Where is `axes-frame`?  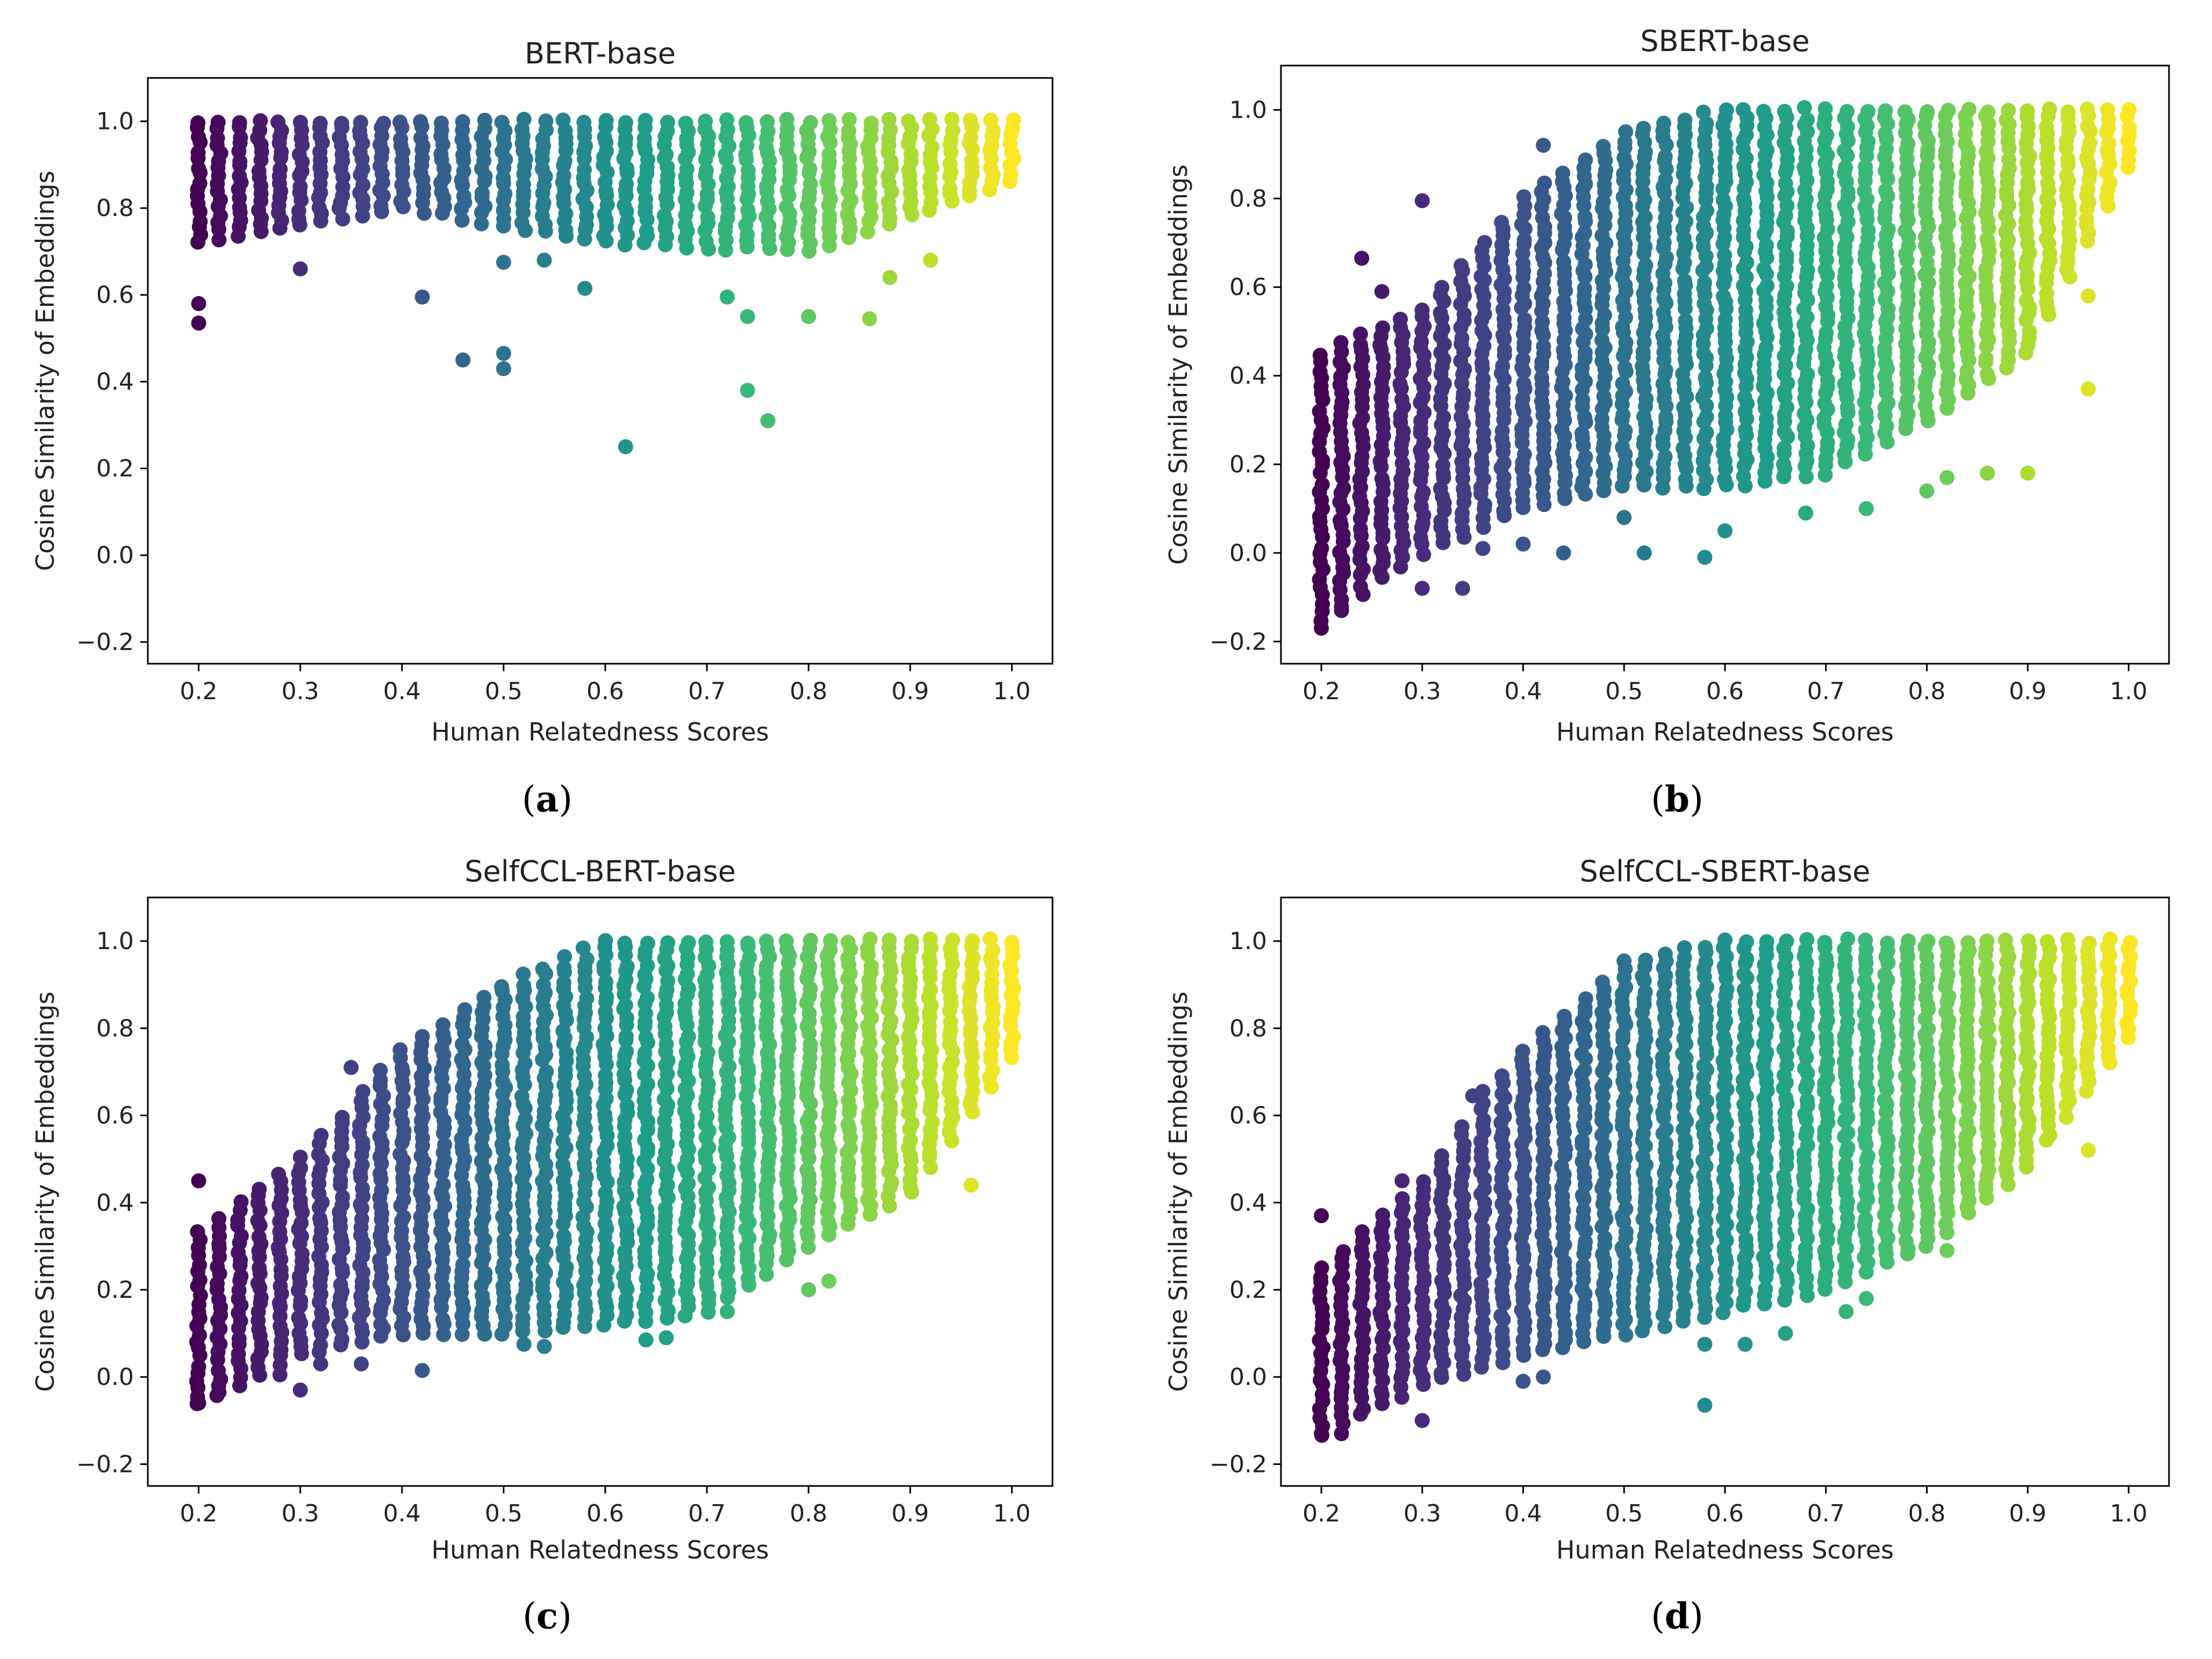
axes-frame is located at coordinates (600, 1191).